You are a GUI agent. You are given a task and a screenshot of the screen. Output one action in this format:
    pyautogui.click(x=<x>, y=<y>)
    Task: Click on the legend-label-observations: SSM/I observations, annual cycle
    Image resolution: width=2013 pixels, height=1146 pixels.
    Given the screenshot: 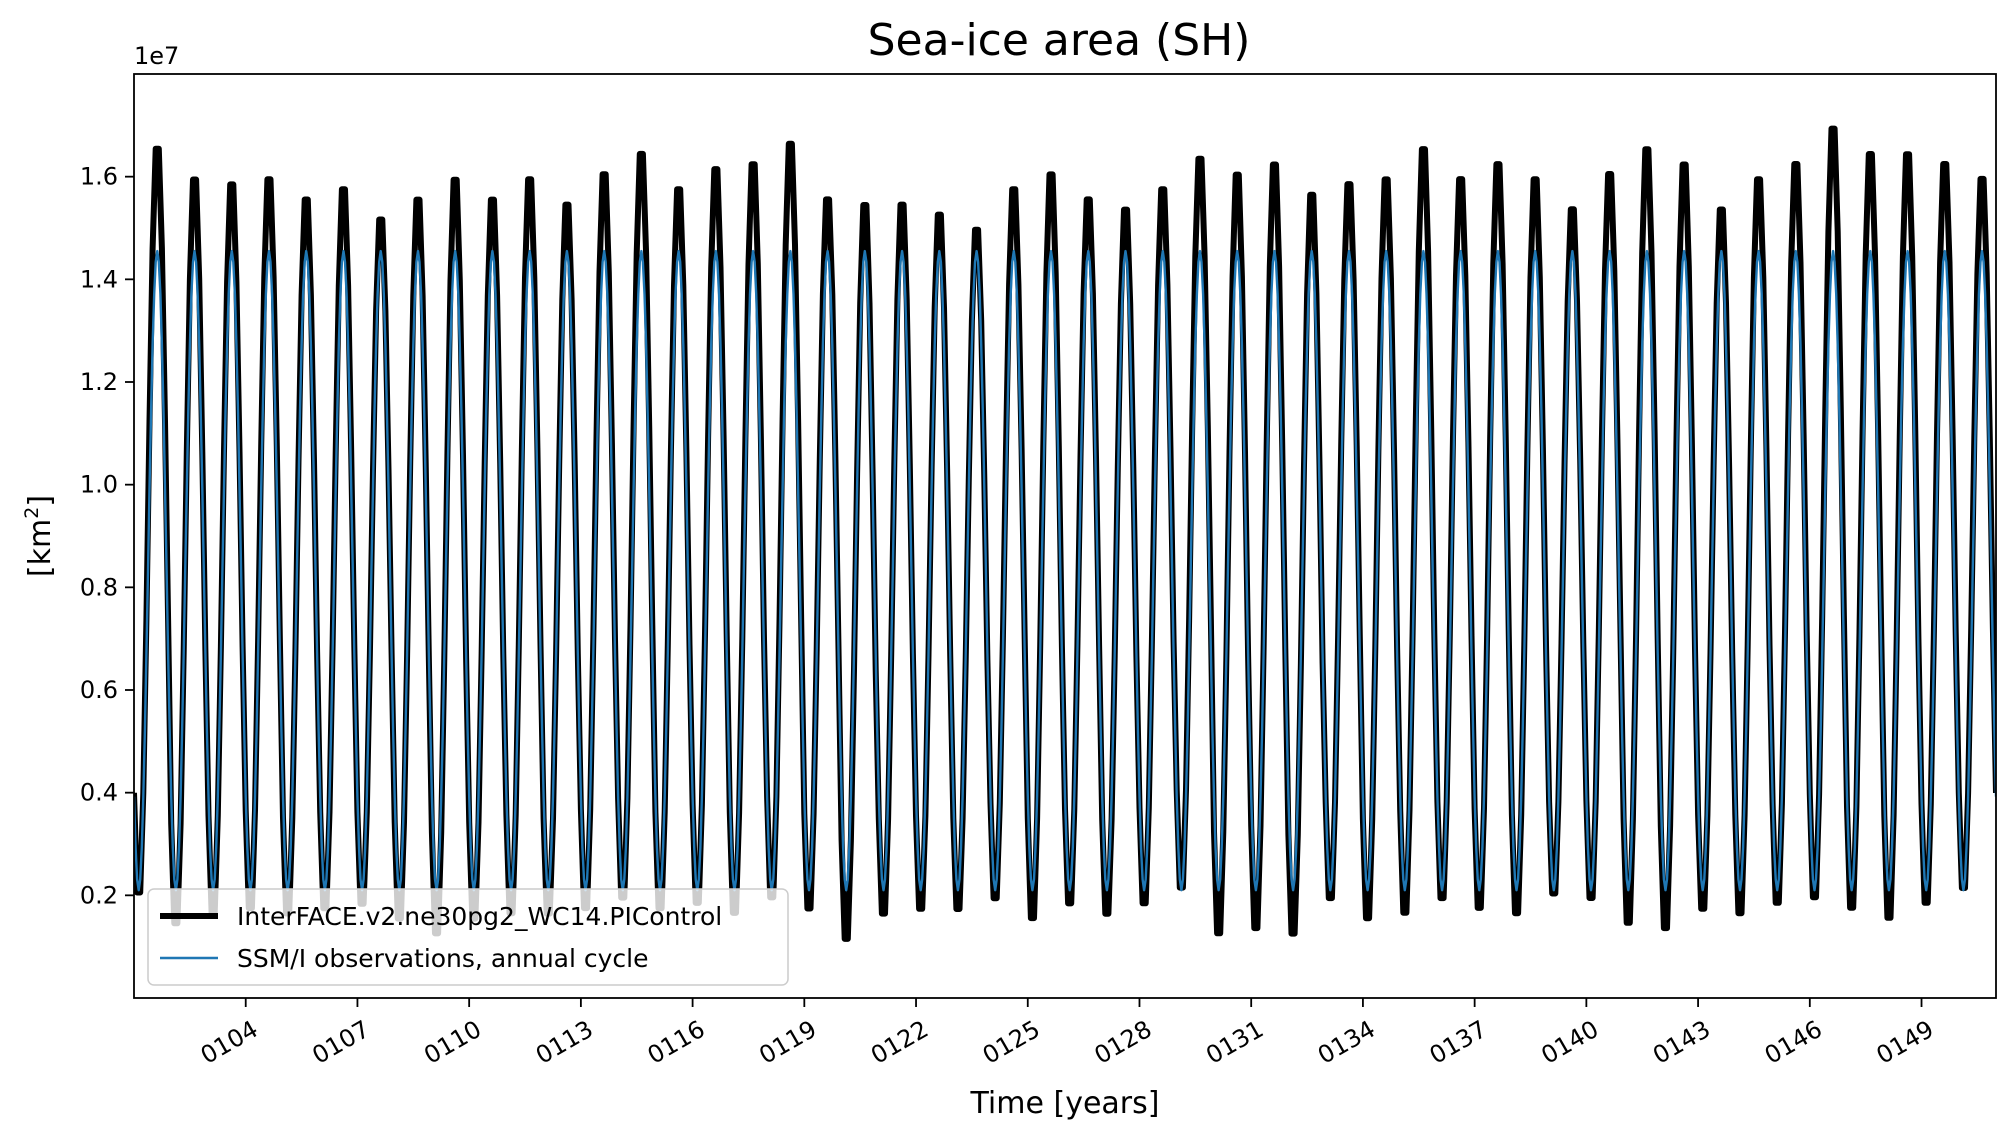 What is the action you would take?
    pyautogui.click(x=443, y=958)
    